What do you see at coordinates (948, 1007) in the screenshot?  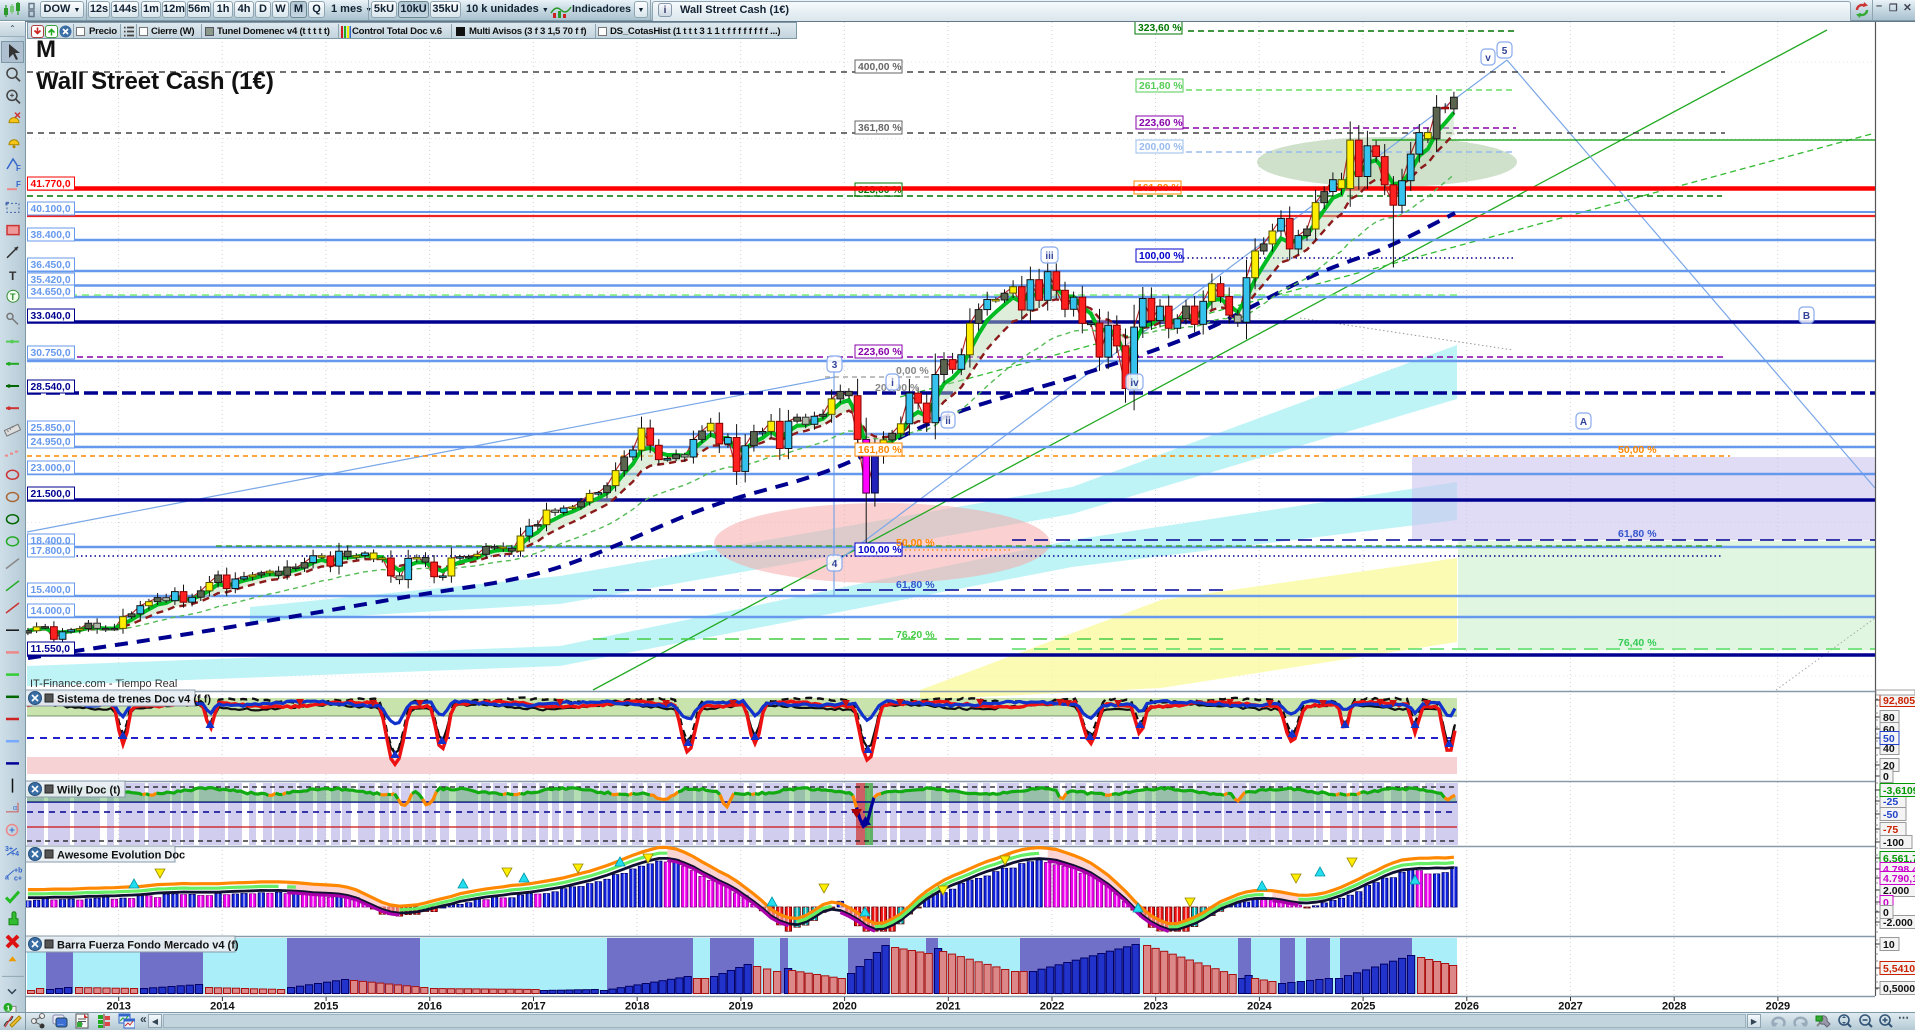 I see `svg-text: 2021` at bounding box center [948, 1007].